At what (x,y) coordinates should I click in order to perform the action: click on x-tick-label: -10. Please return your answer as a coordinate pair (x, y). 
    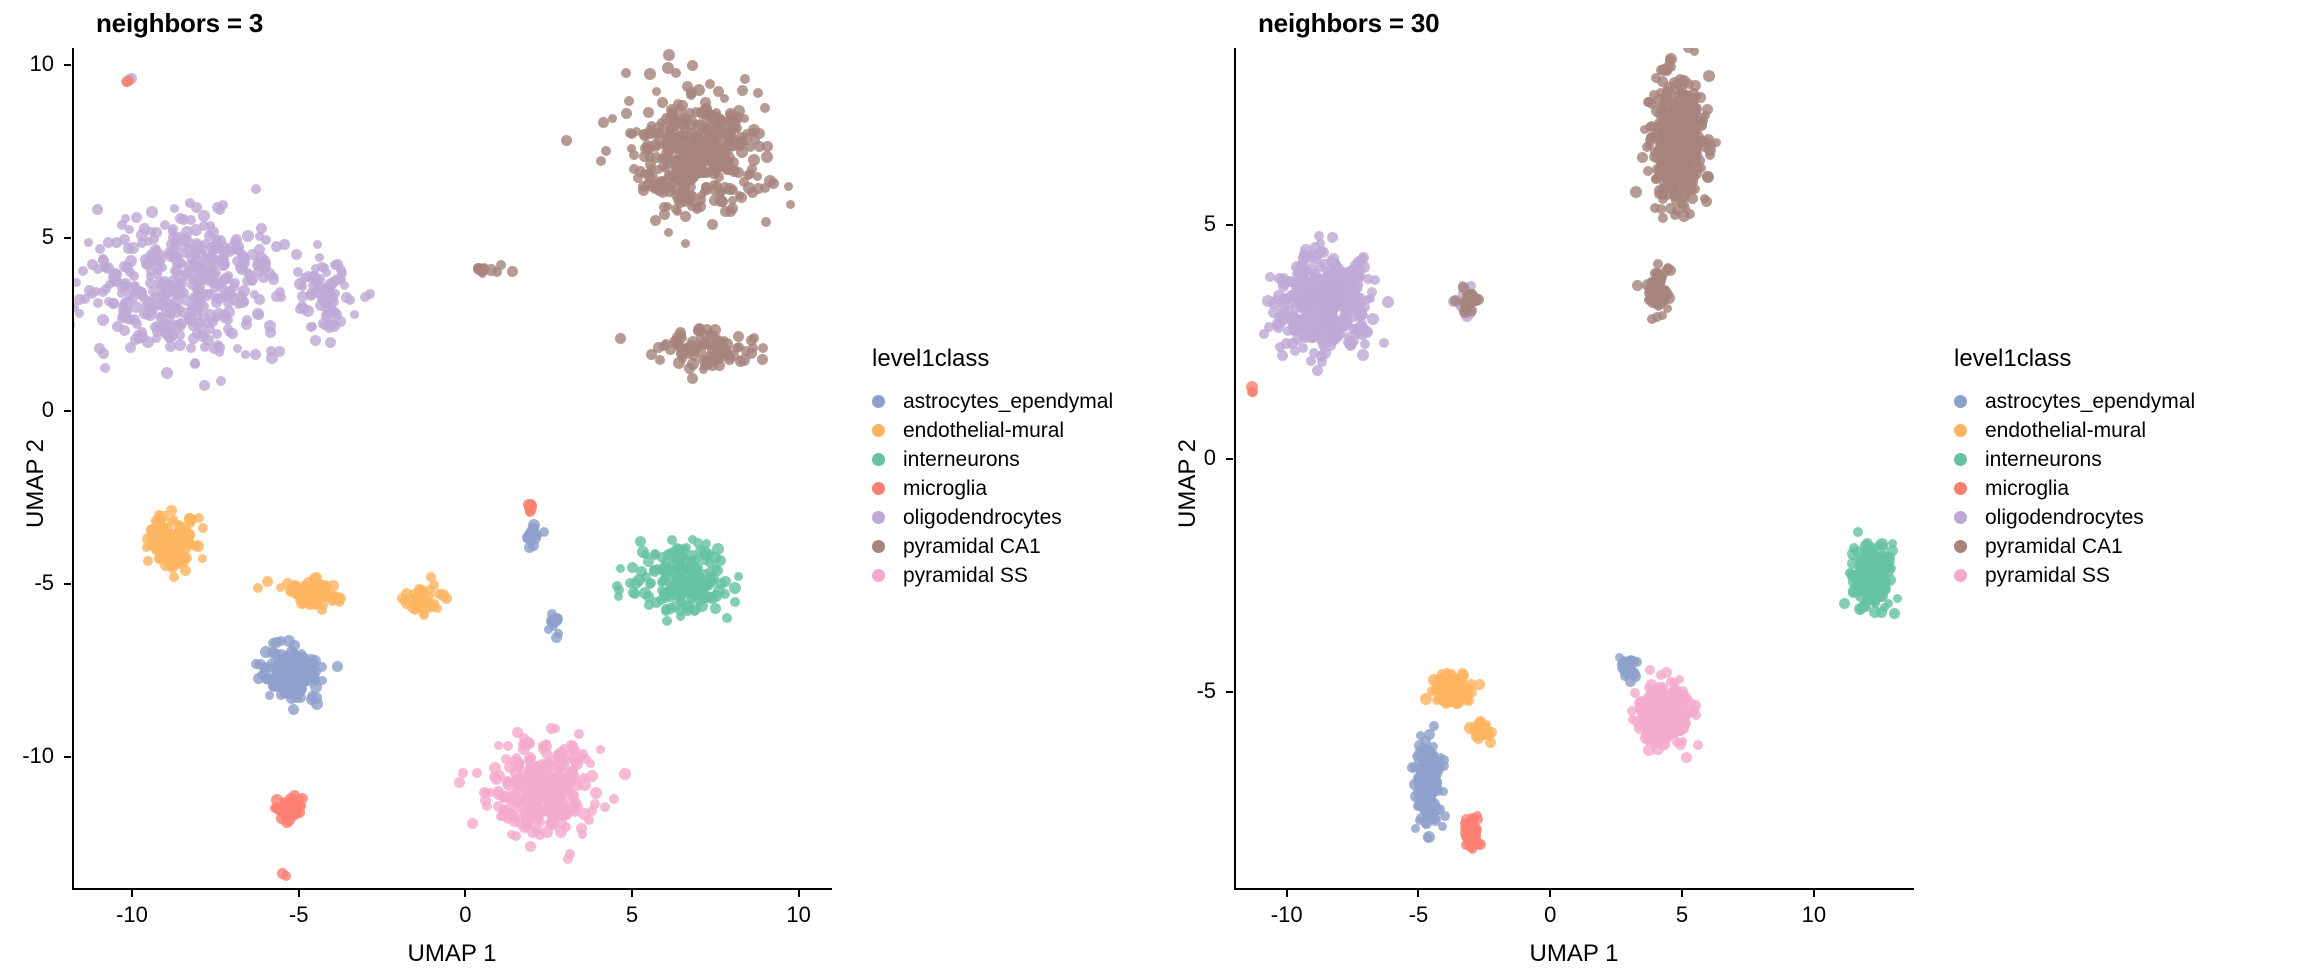
    Looking at the image, I should click on (132, 914).